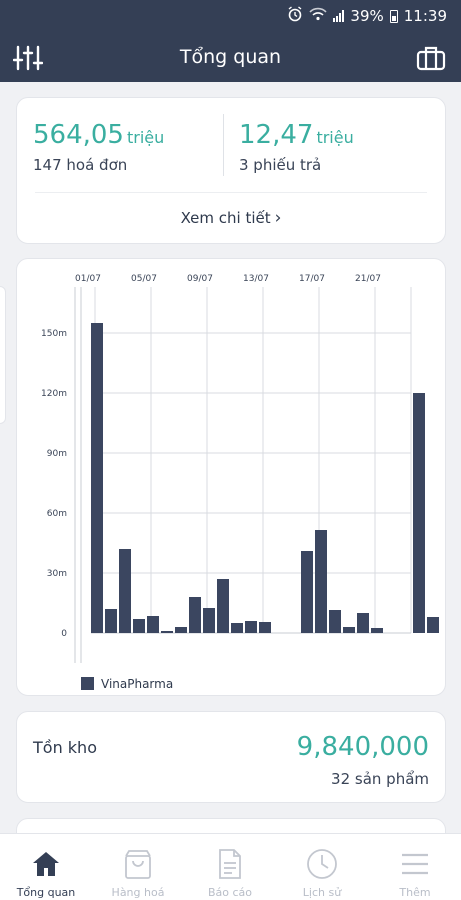  I want to click on battery-percent: 39%, so click(367, 16).